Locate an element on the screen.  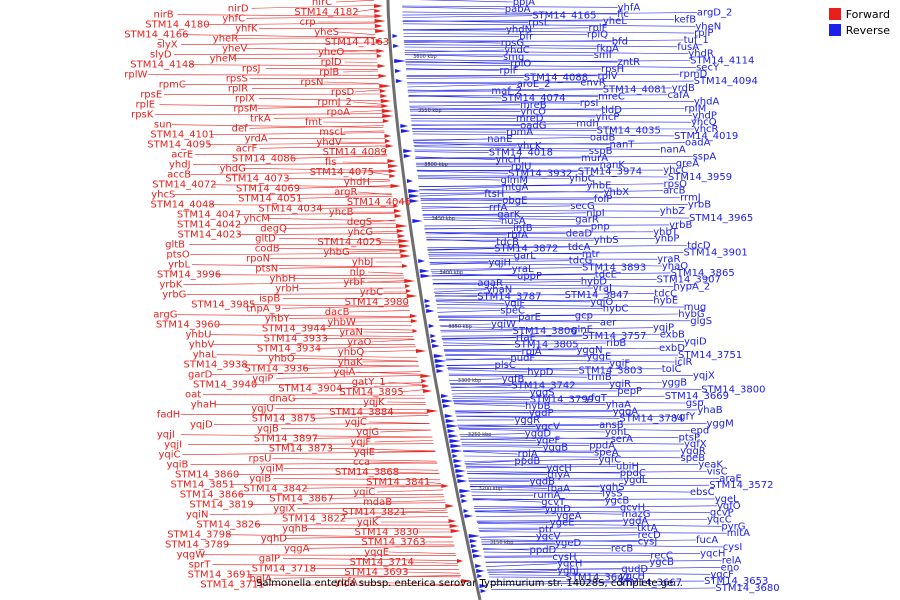
reverse-gene-label: yhcP is located at coordinates (608, 117).